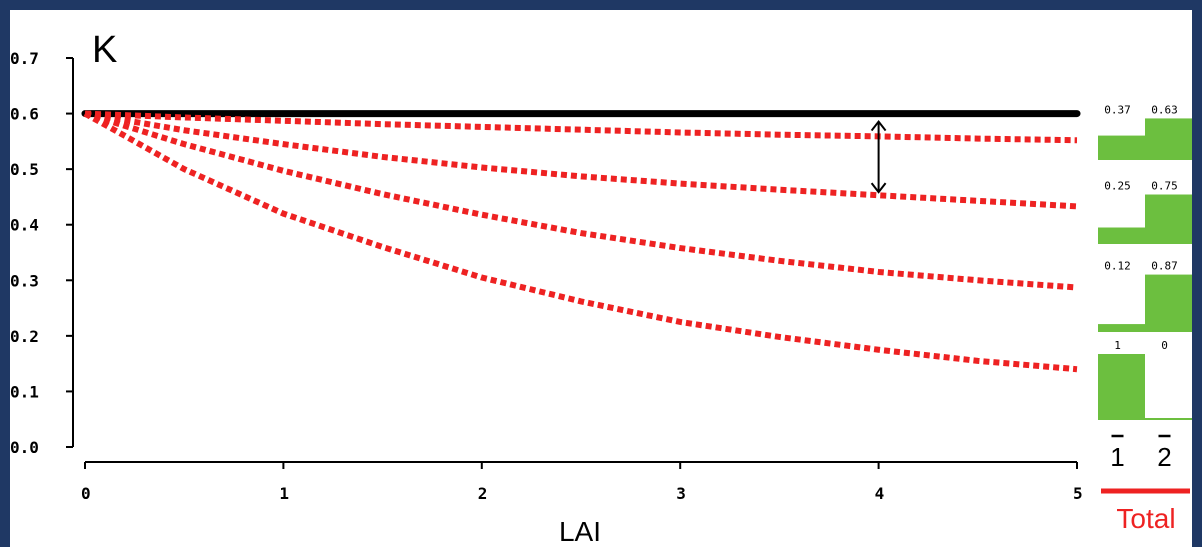 This screenshot has width=1202, height=547. I want to click on total-label: Total, so click(1145, 518).